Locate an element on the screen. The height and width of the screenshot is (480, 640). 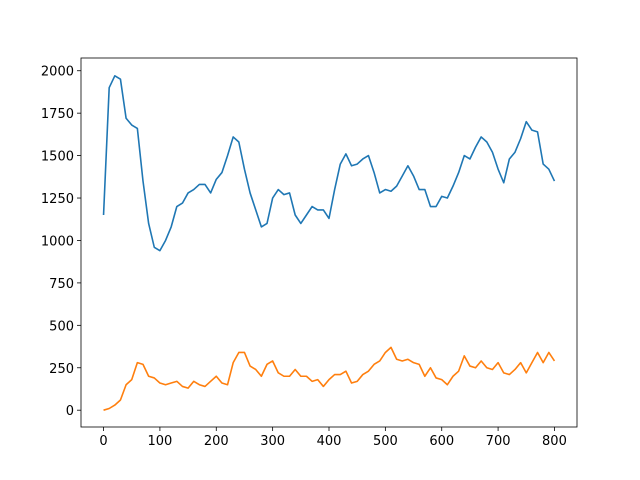
x-tick-label: 100 is located at coordinates (159, 441).